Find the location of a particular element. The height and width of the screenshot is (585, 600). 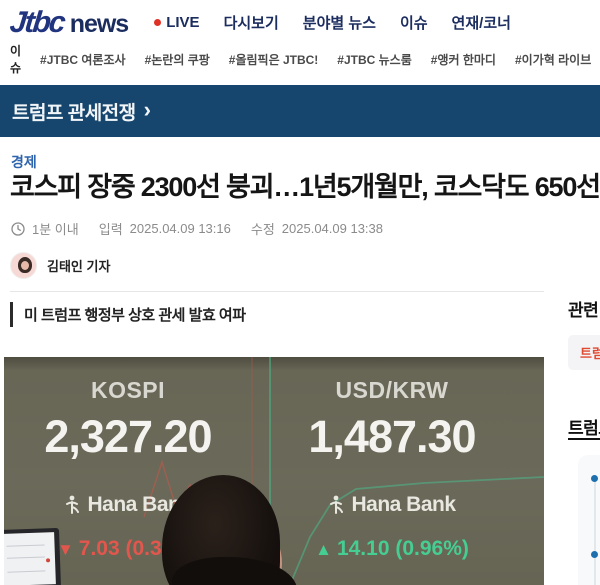

usdkrw-label: USD/KRW is located at coordinates (392, 390).